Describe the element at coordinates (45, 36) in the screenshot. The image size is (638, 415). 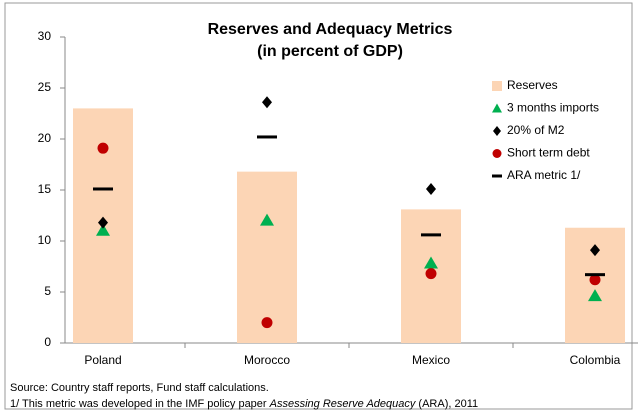
I see `y-tick-label: 30` at that location.